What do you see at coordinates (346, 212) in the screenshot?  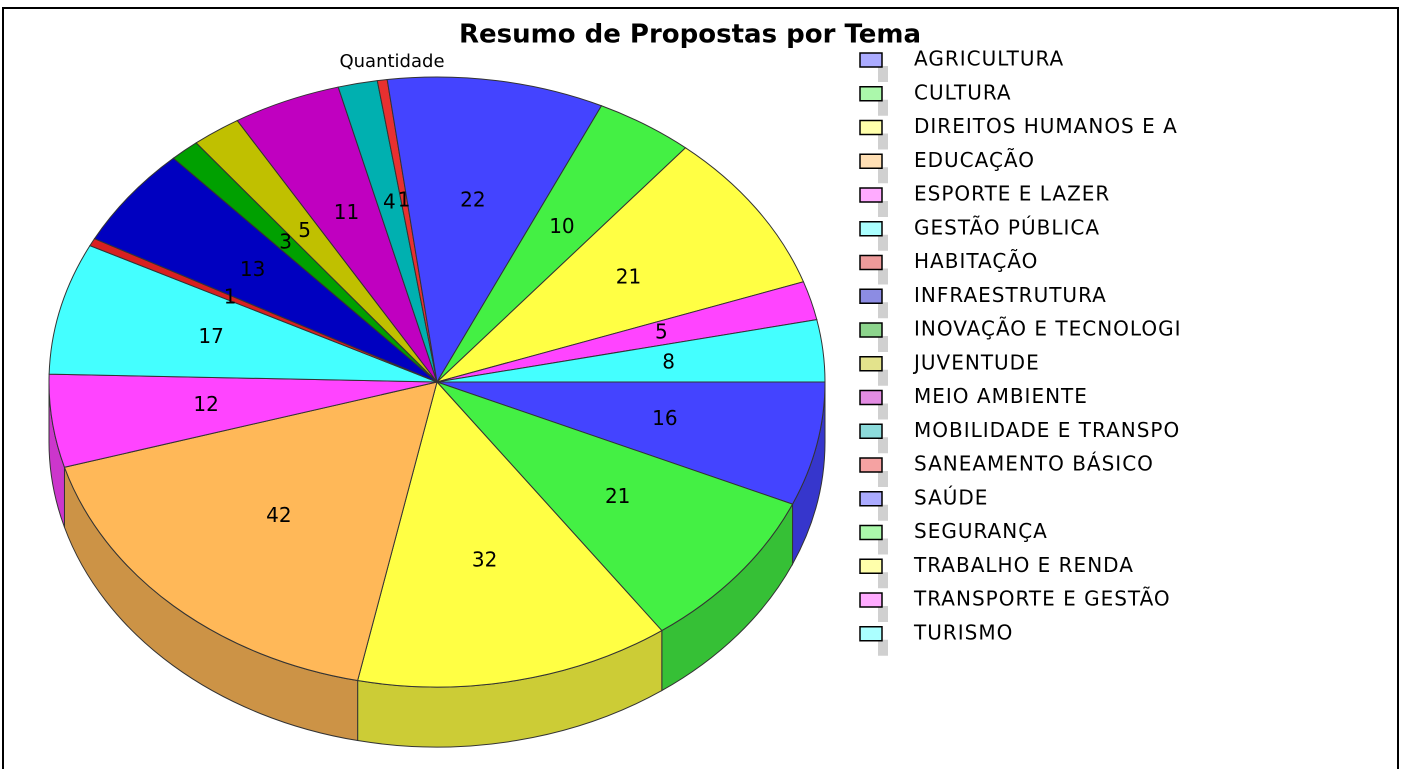 I see `slice-label: 11` at bounding box center [346, 212].